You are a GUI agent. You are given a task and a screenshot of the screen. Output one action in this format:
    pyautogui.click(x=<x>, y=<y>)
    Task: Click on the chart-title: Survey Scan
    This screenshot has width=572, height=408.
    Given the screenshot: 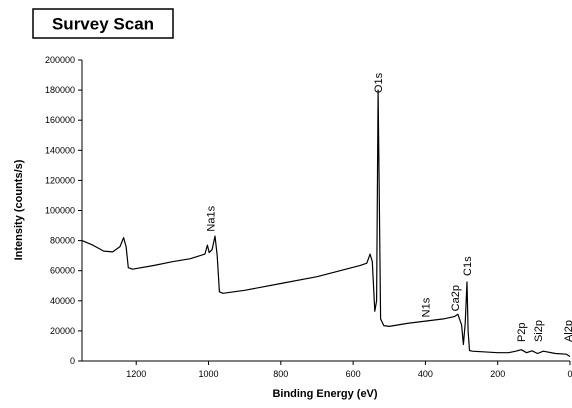 What is the action you would take?
    pyautogui.click(x=103, y=23)
    